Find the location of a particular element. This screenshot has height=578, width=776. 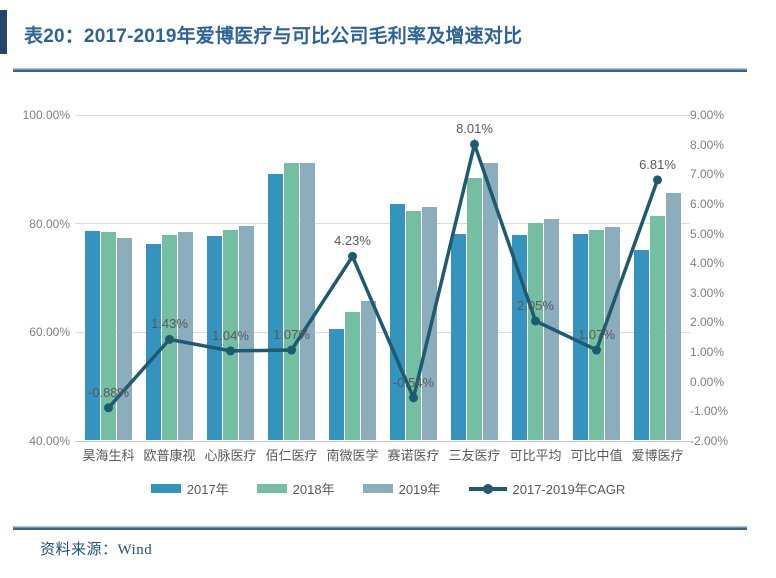

cagr-point-label: 4.23% is located at coordinates (352, 241).